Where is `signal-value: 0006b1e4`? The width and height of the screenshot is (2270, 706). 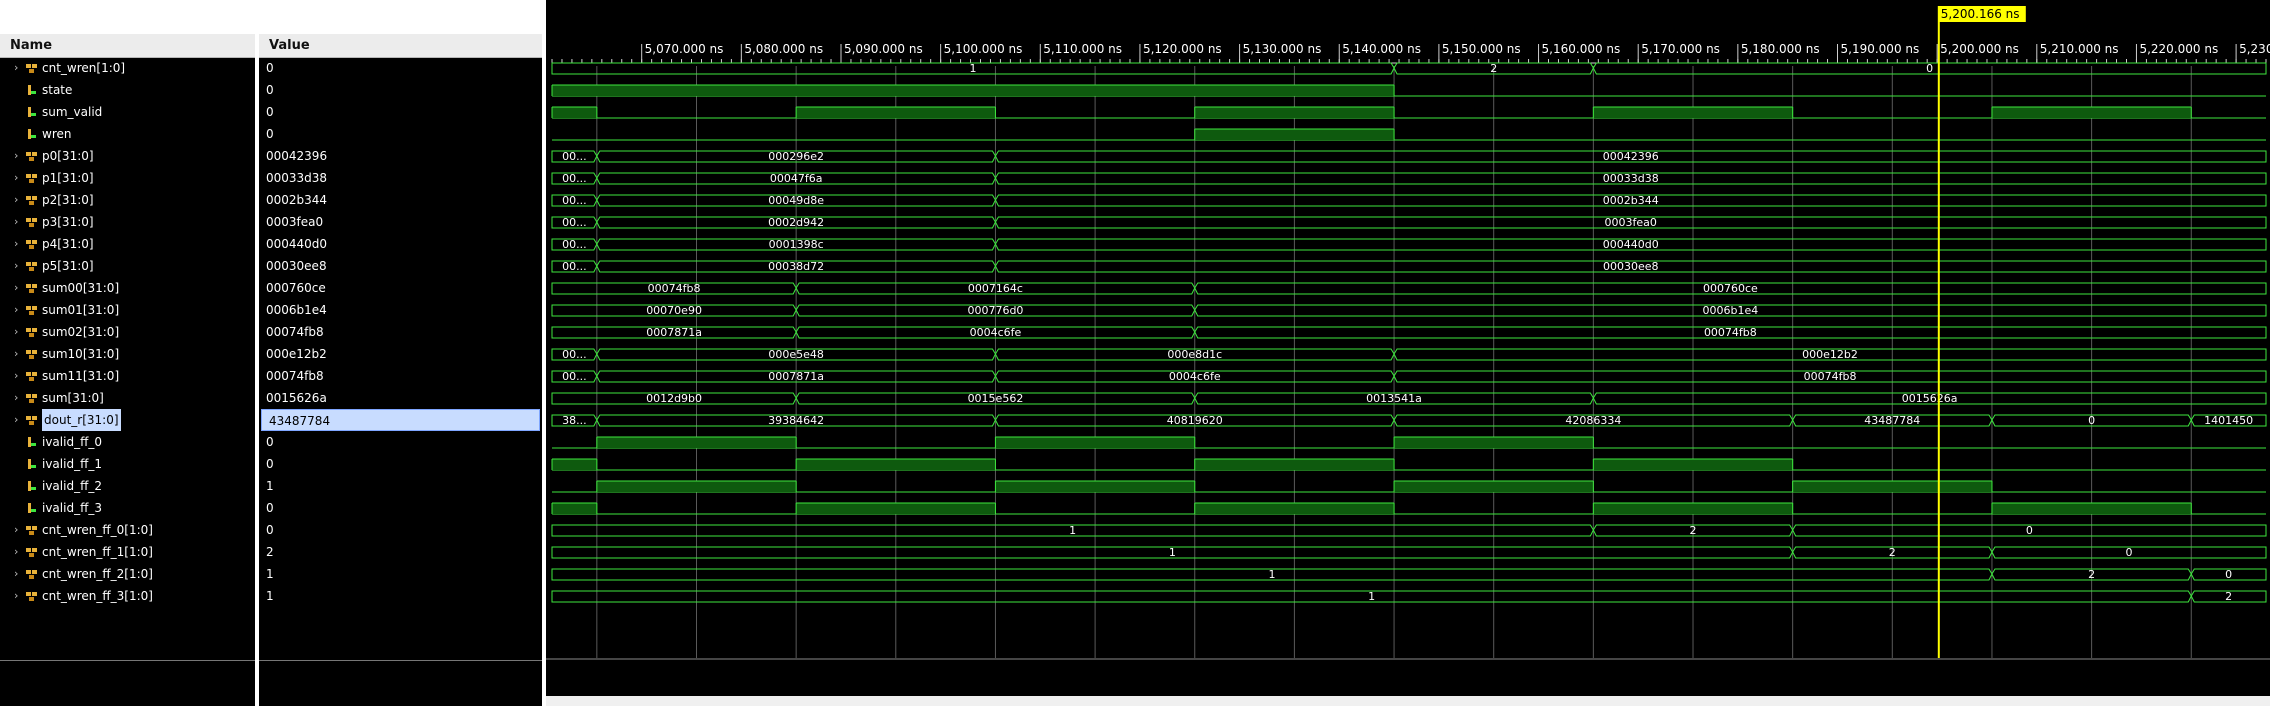
signal-value: 0006b1e4 is located at coordinates (296, 310).